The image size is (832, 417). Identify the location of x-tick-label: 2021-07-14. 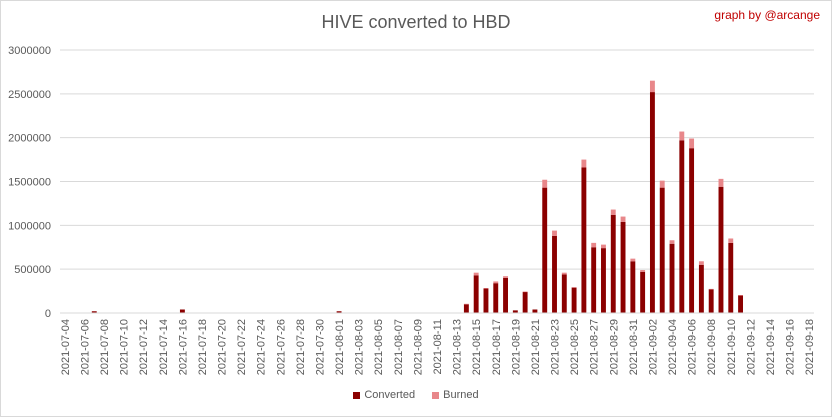
(164, 347).